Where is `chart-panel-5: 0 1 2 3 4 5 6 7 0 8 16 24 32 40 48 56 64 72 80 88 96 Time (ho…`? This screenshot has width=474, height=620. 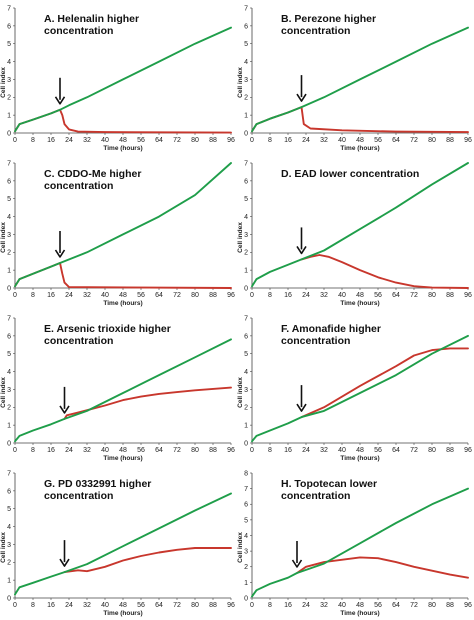 chart-panel-5: 0 1 2 3 4 5 6 7 0 8 16 24 32 40 48 56 64 72 80 88 96 Time (ho… is located at coordinates (118, 387).